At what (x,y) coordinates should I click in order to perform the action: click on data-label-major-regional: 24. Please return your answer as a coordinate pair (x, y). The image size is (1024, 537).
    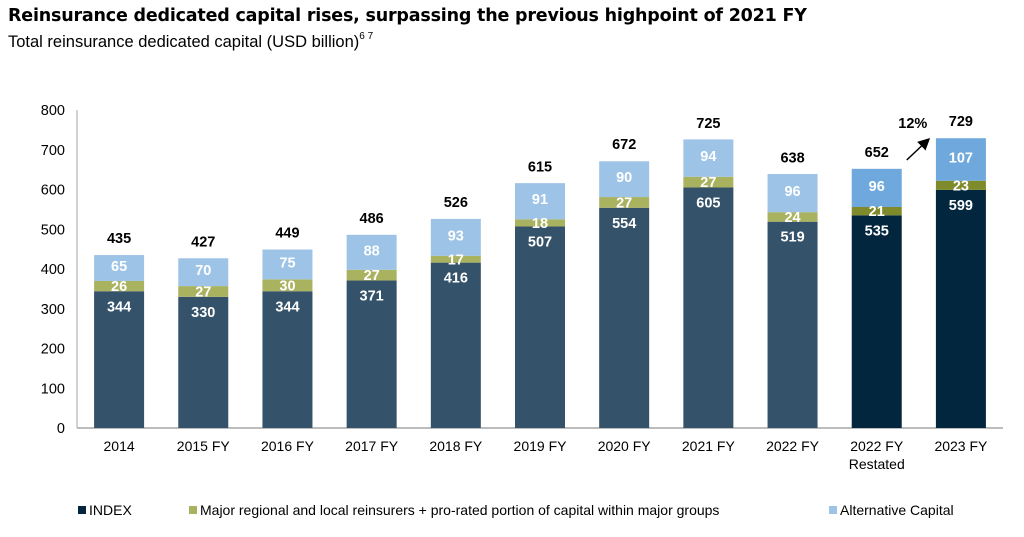
    Looking at the image, I should click on (792, 218).